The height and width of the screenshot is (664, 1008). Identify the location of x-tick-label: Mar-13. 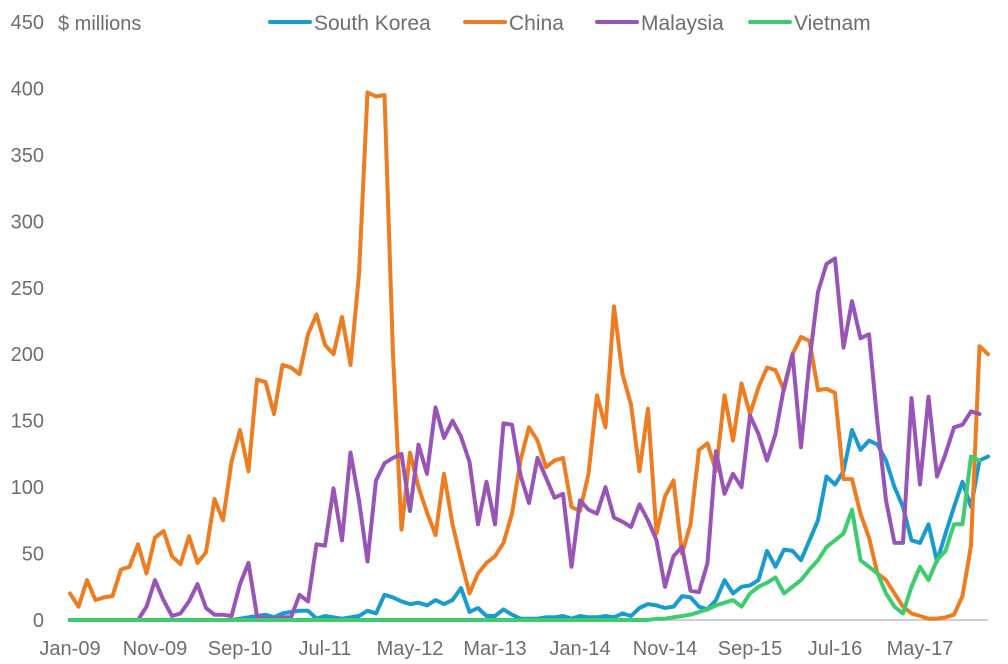
(494, 649).